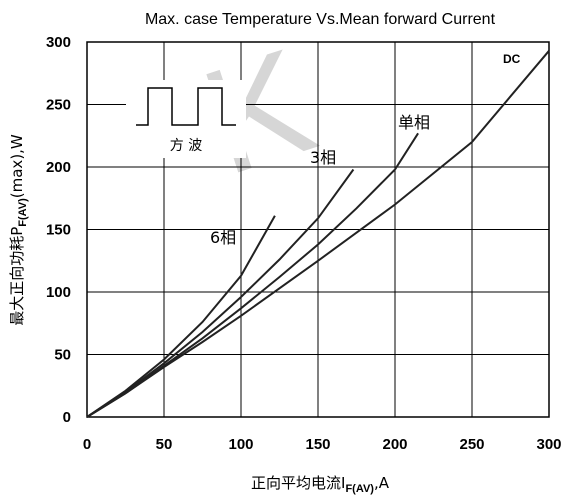  Describe the element at coordinates (67, 417) in the screenshot. I see `y-tick-label: 0` at that location.